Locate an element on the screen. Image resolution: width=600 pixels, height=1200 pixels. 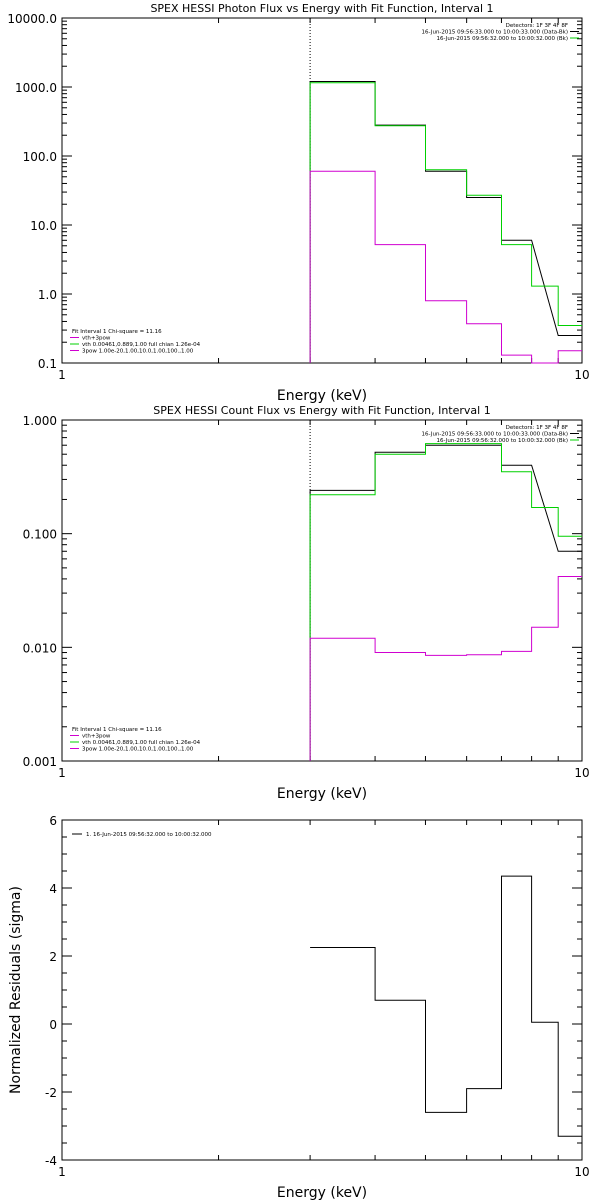
y-tick-label: 1.000 is located at coordinates (40, 421).